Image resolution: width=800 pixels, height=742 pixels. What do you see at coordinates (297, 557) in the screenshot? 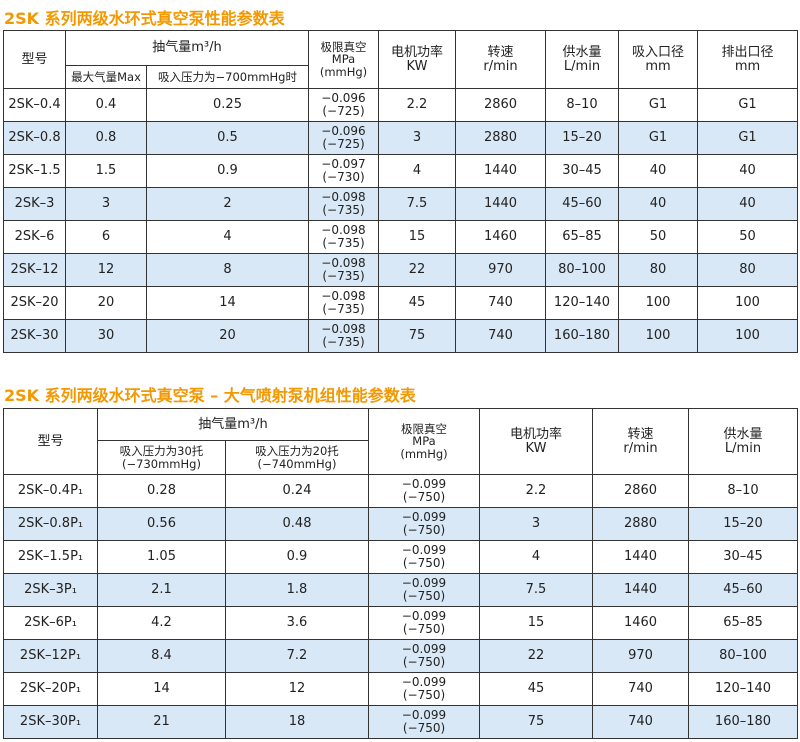
I see `value-cell: 0.9` at bounding box center [297, 557].